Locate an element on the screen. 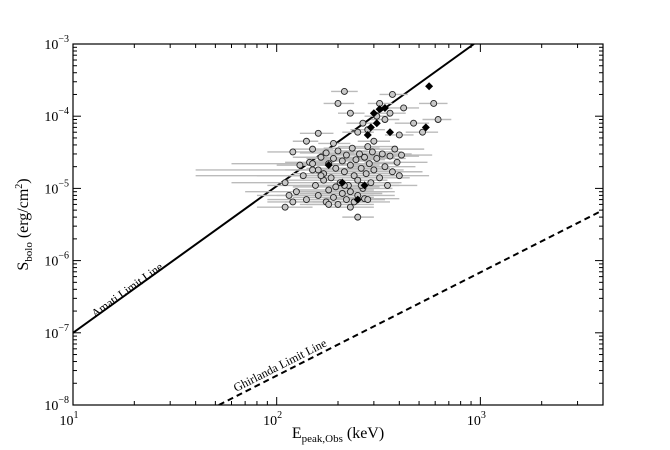 Image resolution: width=670 pixels, height=450 pixels. ghirlanda-line-label: Ghirlanda Limit Line is located at coordinates (280, 365).